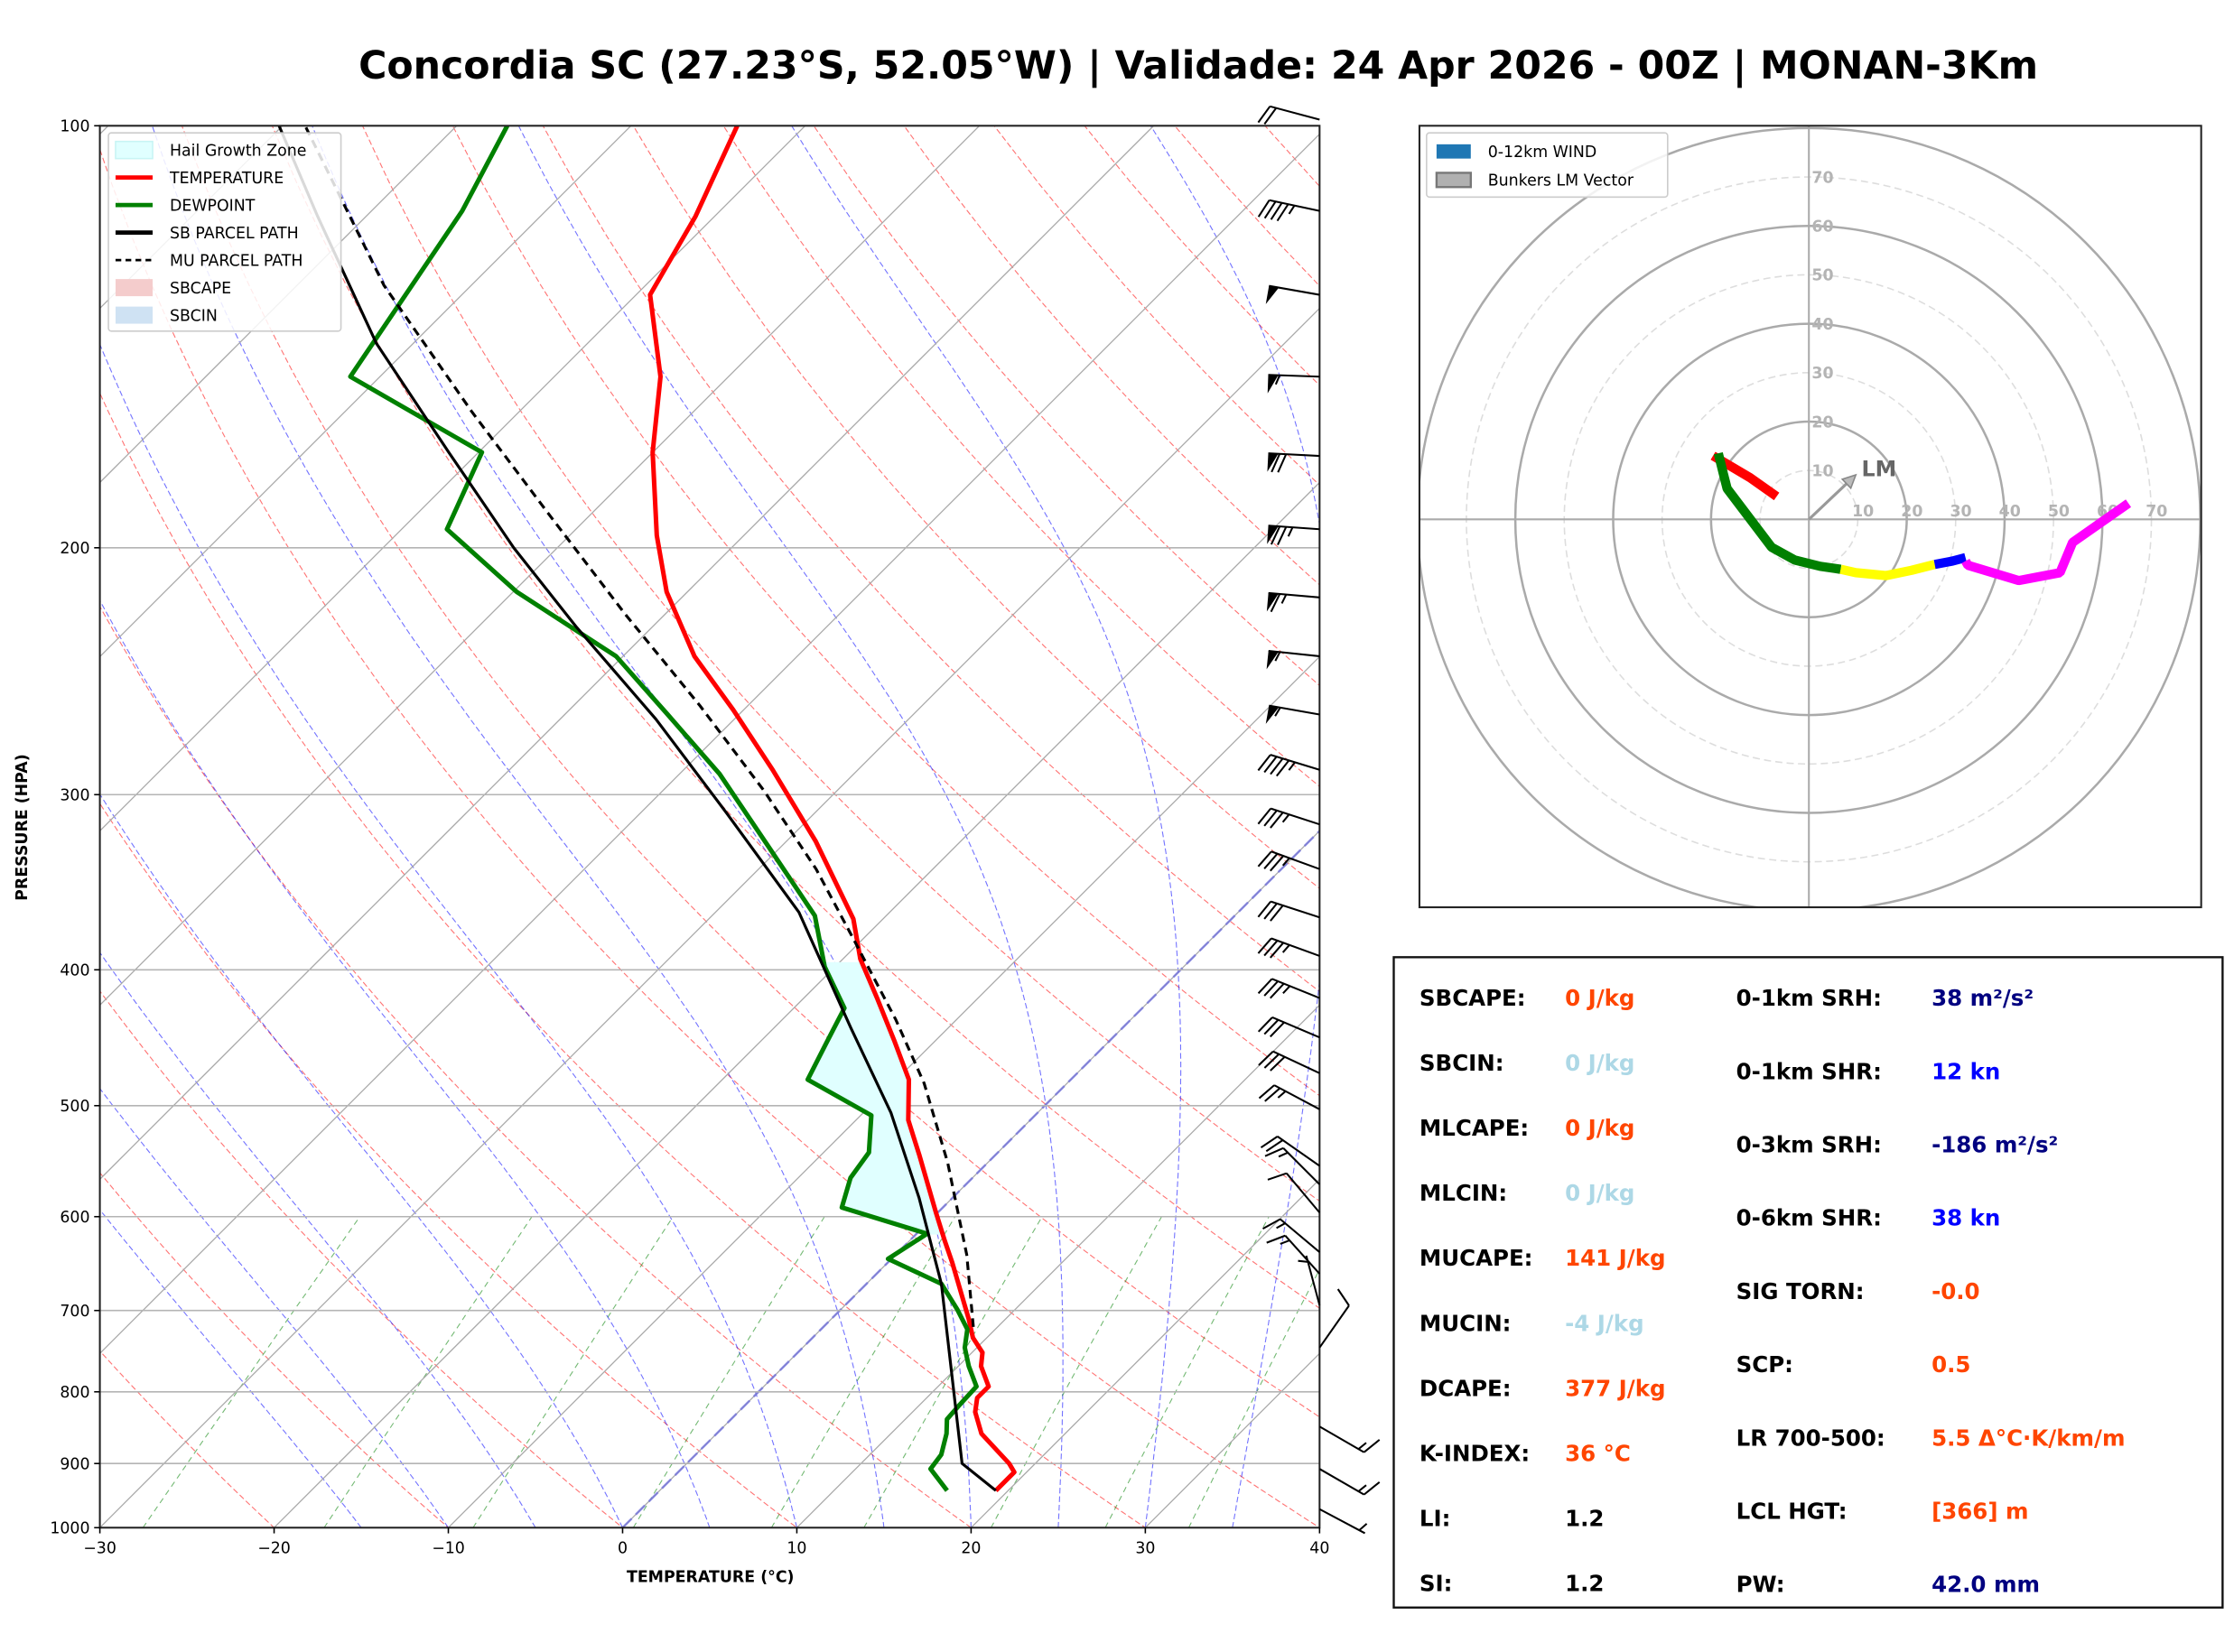  I want to click on stat-value: 0.5, so click(1950, 1364).